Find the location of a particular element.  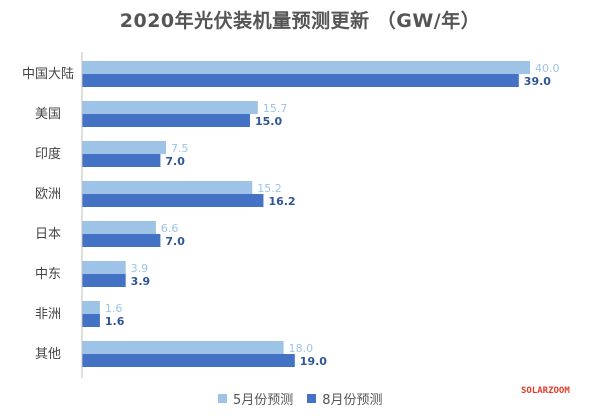

solarzoom-watermark: SOLARZOOM is located at coordinates (545, 391).